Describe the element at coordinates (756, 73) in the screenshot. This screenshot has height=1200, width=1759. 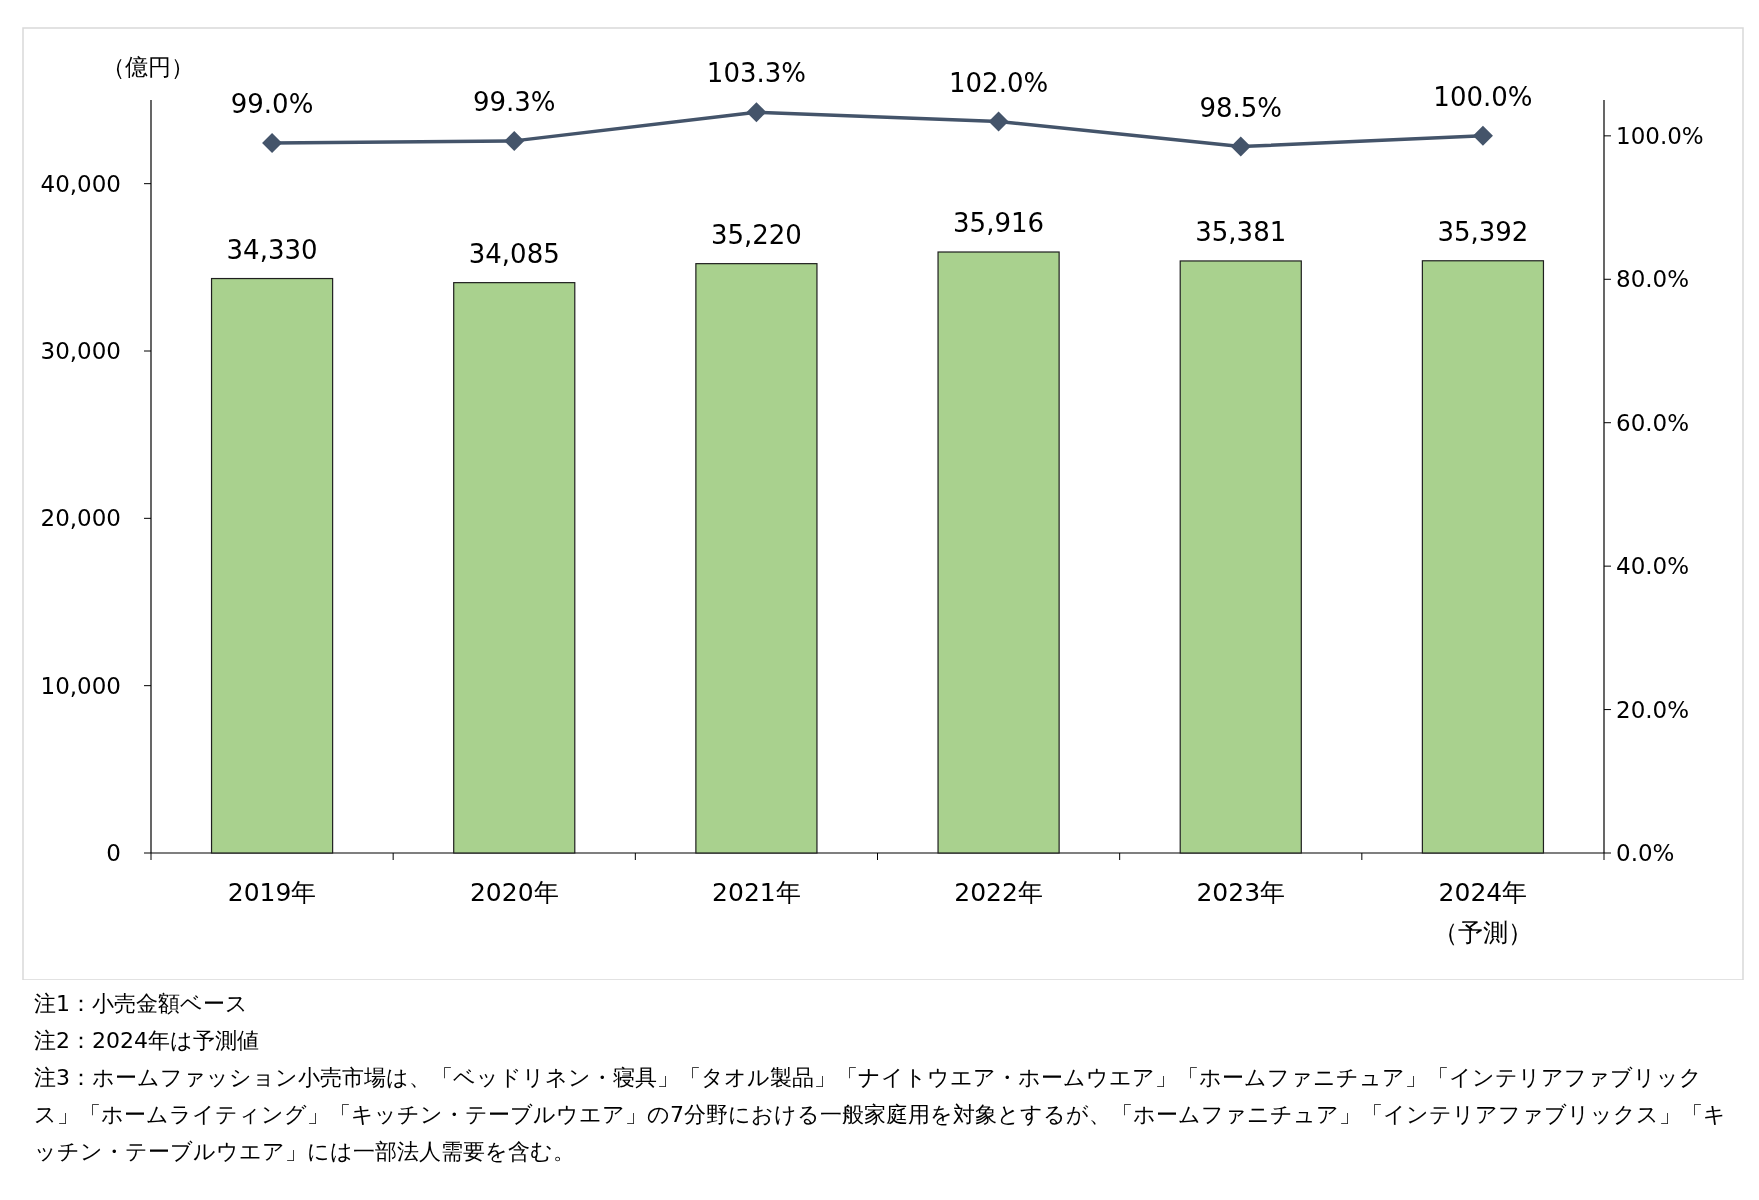
I see `data-label: 103.3%` at that location.